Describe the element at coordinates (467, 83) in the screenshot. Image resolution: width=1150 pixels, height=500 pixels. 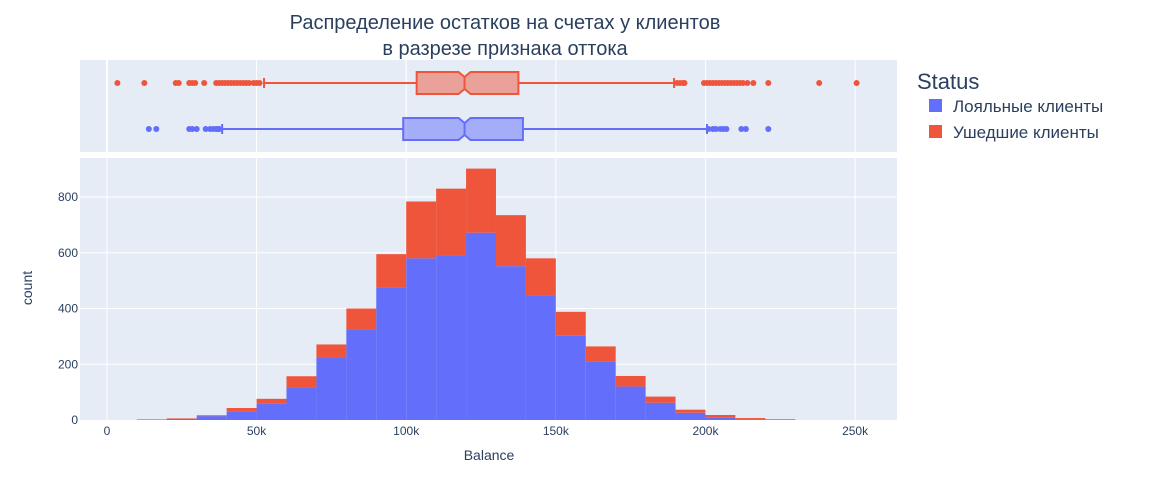
I see `box-churned` at that location.